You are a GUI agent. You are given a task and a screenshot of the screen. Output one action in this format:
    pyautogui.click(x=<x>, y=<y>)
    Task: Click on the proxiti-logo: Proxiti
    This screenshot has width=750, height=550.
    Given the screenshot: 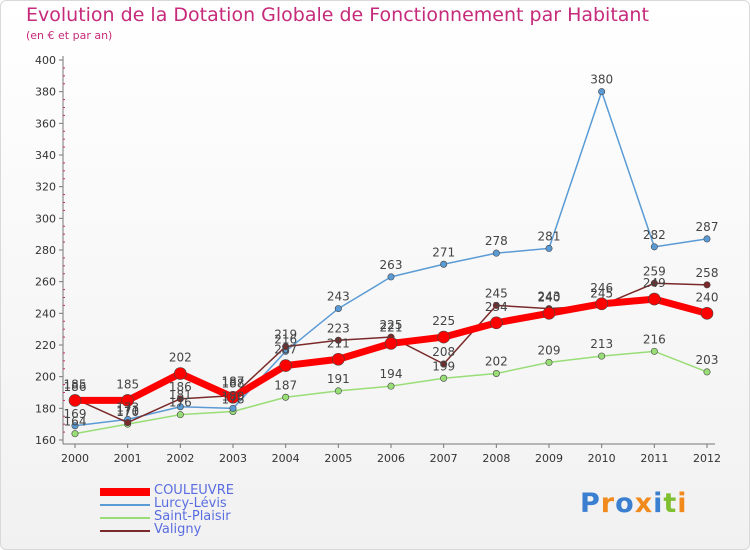 What is the action you would take?
    pyautogui.click(x=634, y=503)
    